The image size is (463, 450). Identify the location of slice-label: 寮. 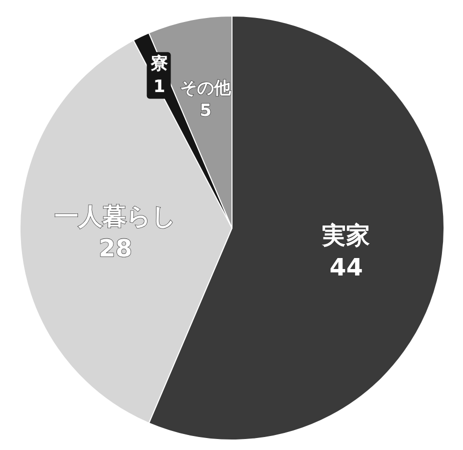
(159, 64).